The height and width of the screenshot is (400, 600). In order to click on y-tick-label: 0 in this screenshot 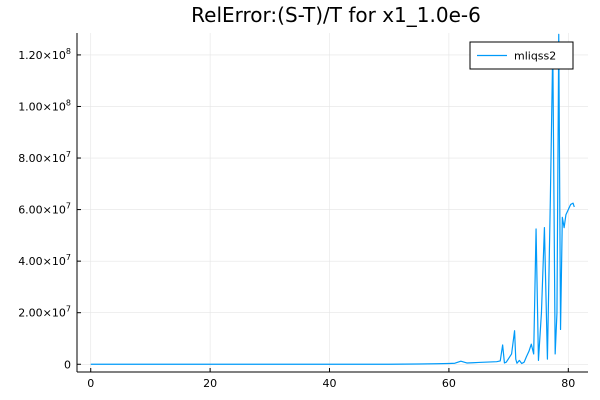, I will do `click(67, 364)`.